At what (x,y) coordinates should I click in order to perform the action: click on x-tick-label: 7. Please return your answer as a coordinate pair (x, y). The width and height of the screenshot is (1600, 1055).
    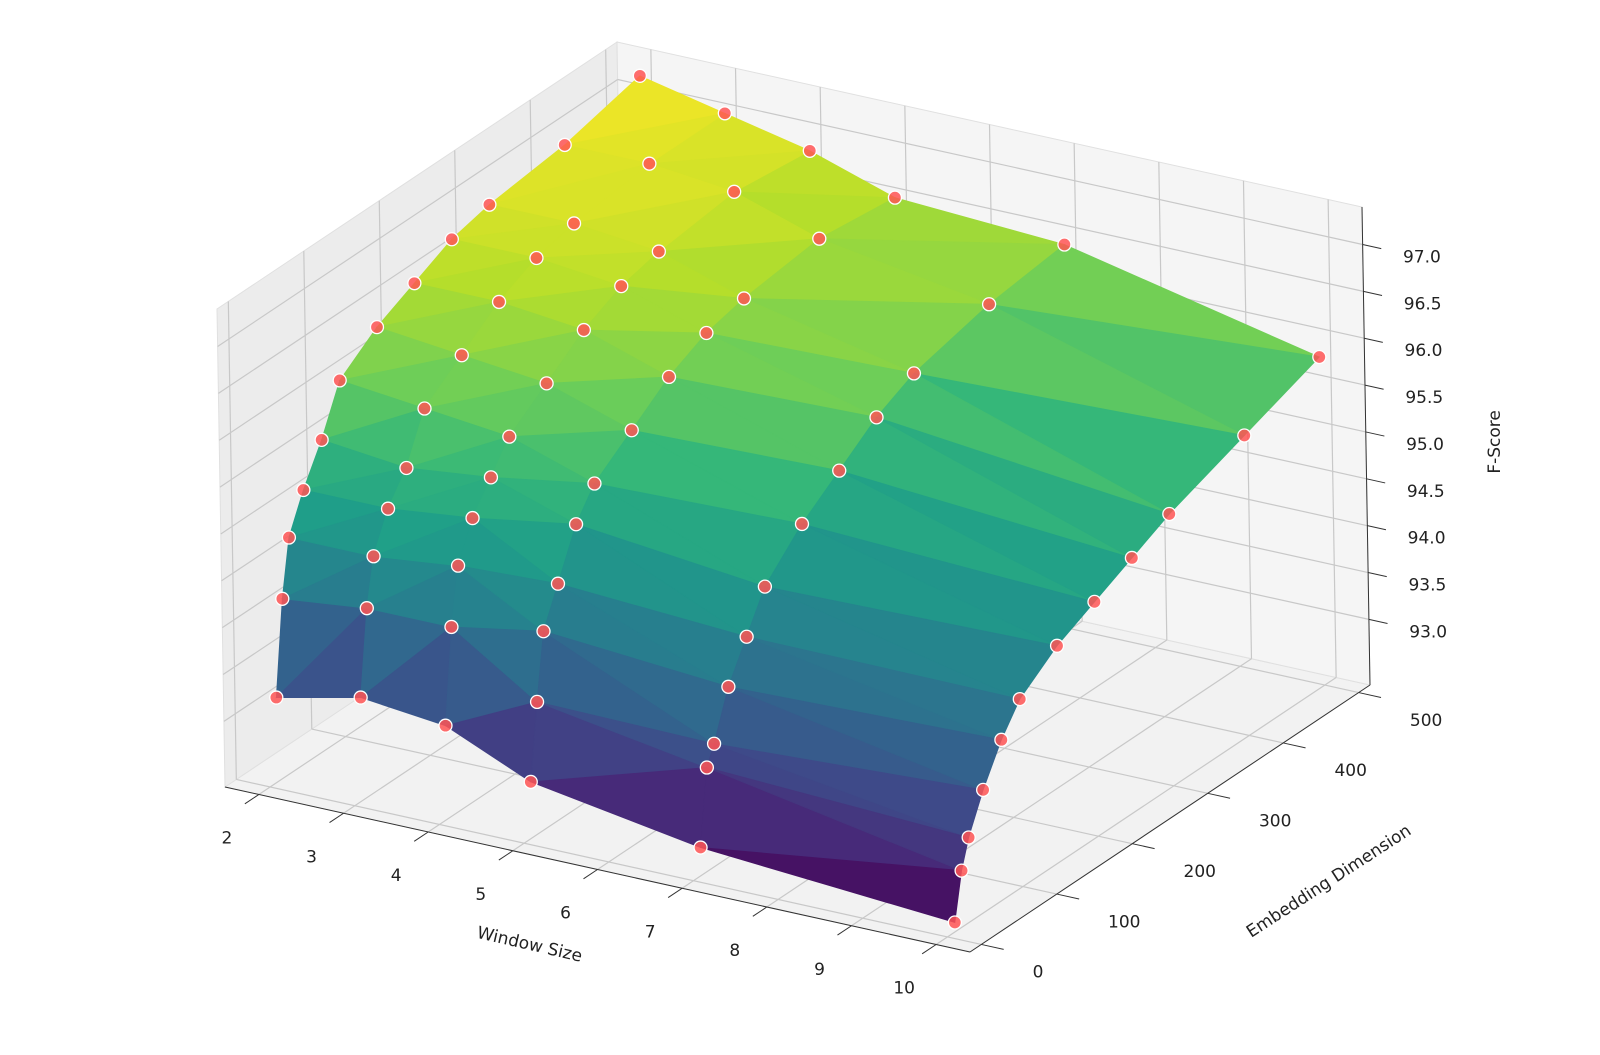
    Looking at the image, I should click on (650, 932).